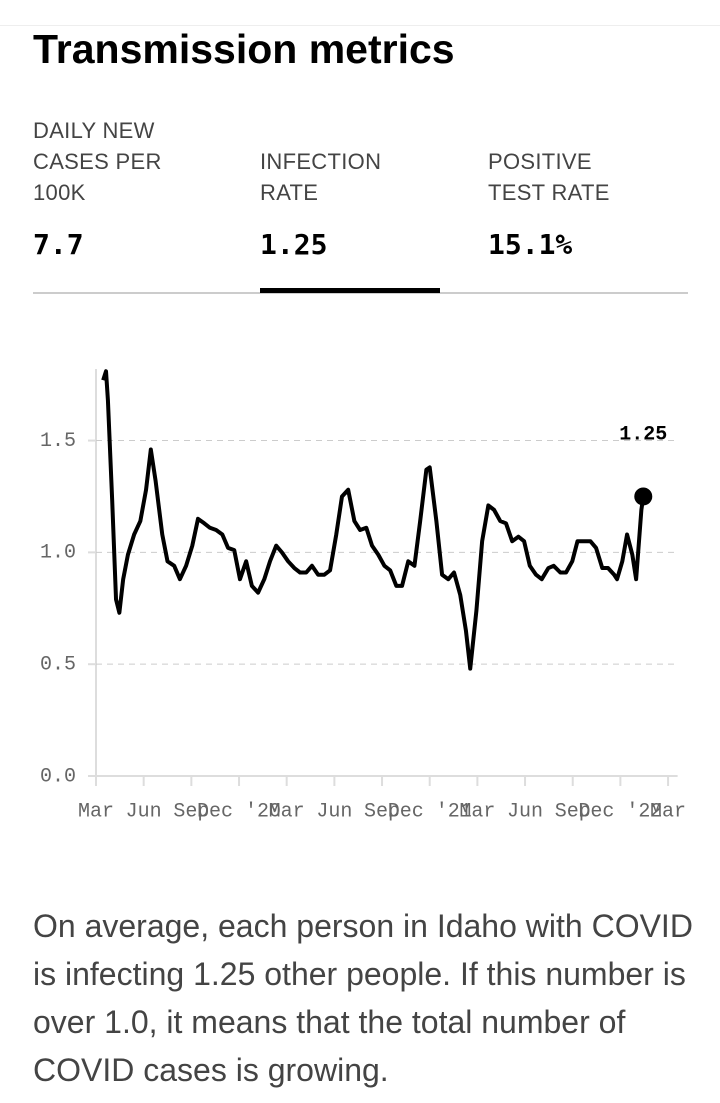 Image resolution: width=720 pixels, height=1103 pixels. What do you see at coordinates (643, 496) in the screenshot?
I see `end-dot` at bounding box center [643, 496].